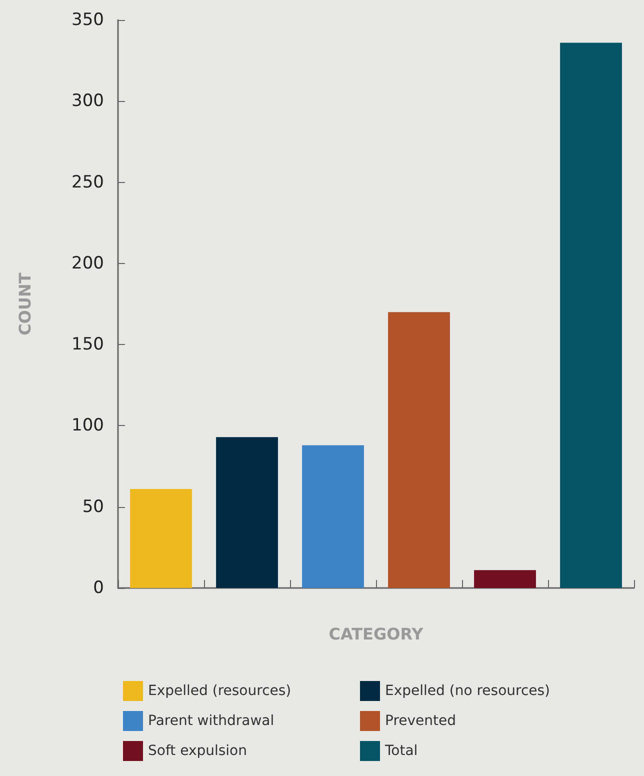 Image resolution: width=644 pixels, height=776 pixels. What do you see at coordinates (88, 263) in the screenshot?
I see `y-tick-label: 200` at bounding box center [88, 263].